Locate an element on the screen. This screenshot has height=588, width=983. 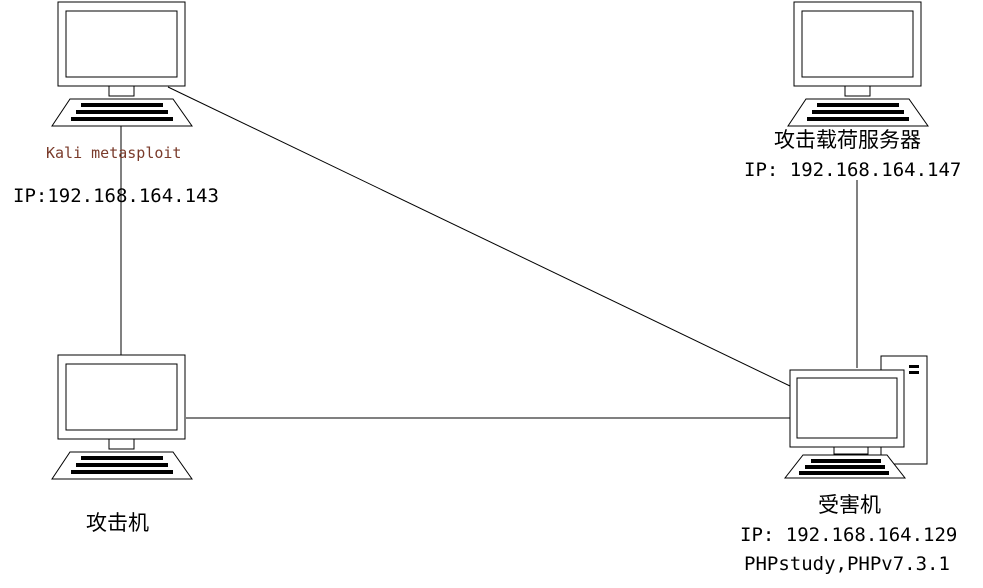
payload-server-name-label: 攻击载荷服务器 is located at coordinates (847, 140).